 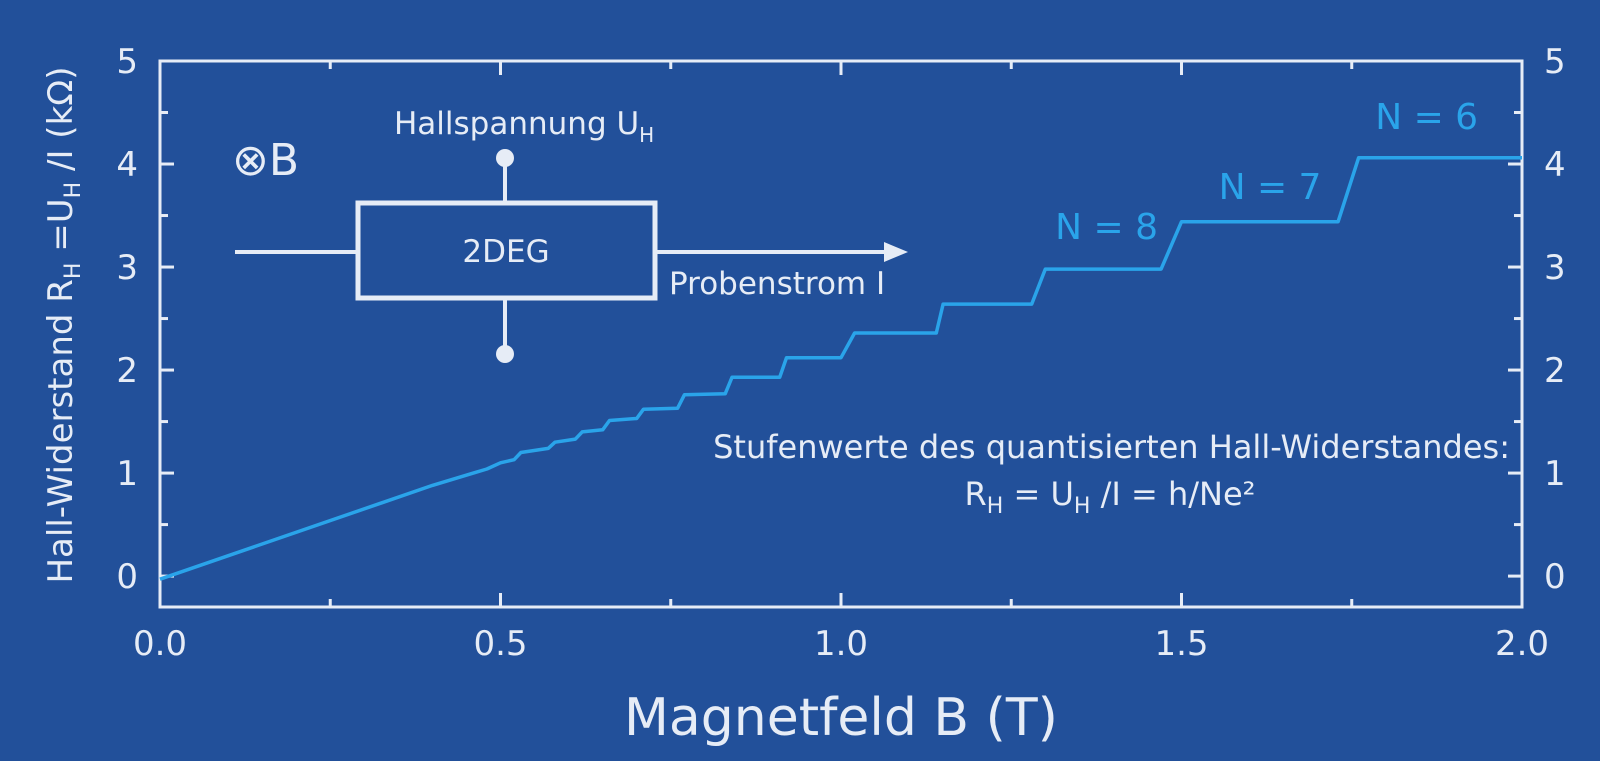 I want to click on hall-voltage-label: Hallspannung UH, so click(x=524, y=126).